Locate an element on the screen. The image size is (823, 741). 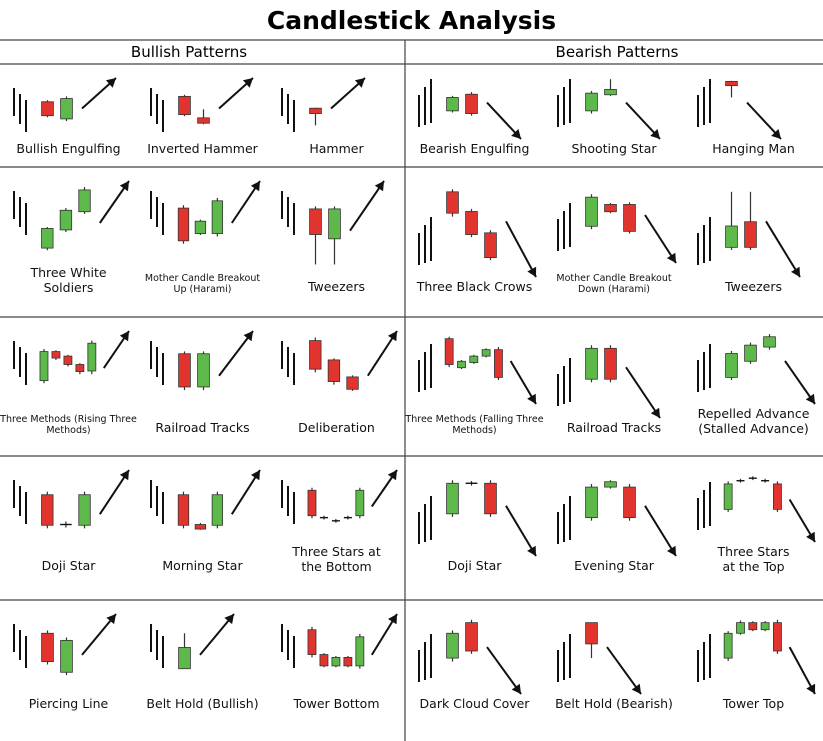
pattern-railroad-tracks-bearish: Railroad Tracks is located at coordinates (609, 390).